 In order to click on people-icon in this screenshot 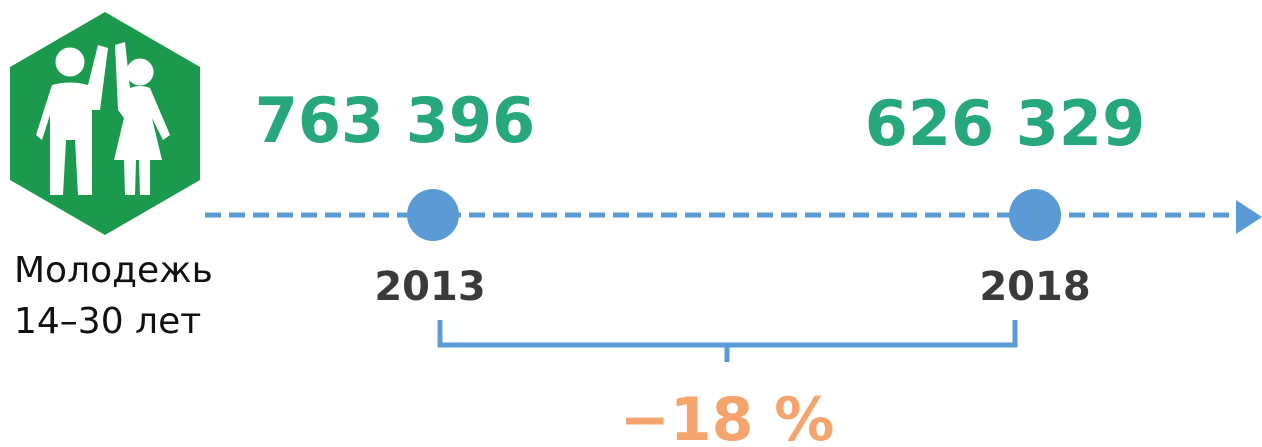, I will do `click(103, 118)`.